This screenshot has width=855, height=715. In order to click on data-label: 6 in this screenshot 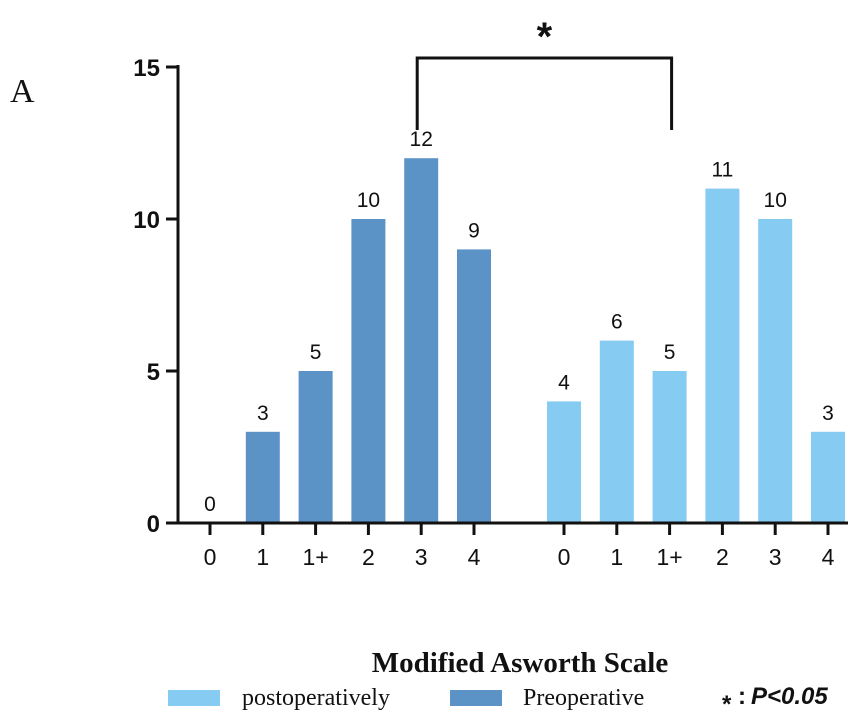, I will do `click(617, 322)`.